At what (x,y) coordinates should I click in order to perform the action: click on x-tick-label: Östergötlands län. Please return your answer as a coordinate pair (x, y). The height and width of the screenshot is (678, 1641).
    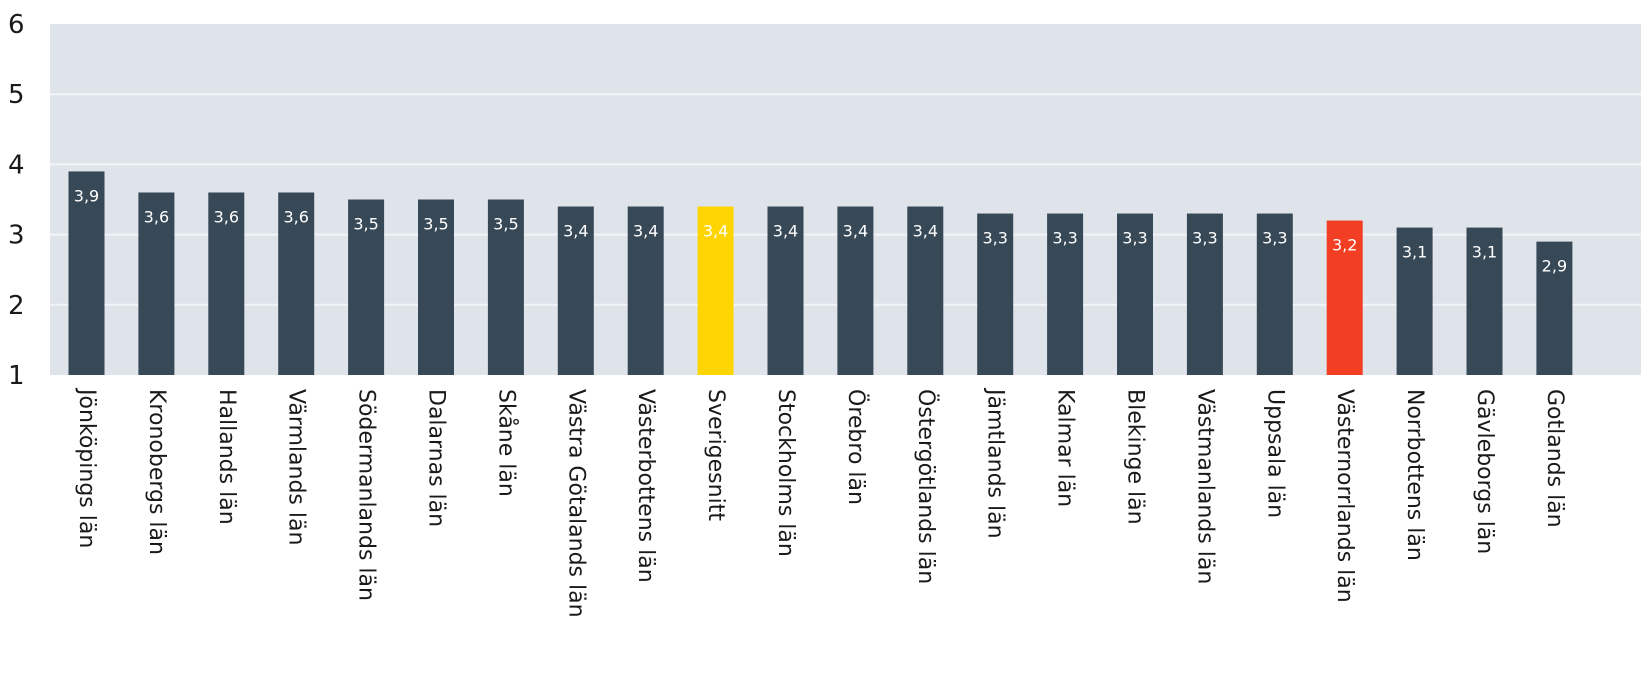
    Looking at the image, I should click on (926, 486).